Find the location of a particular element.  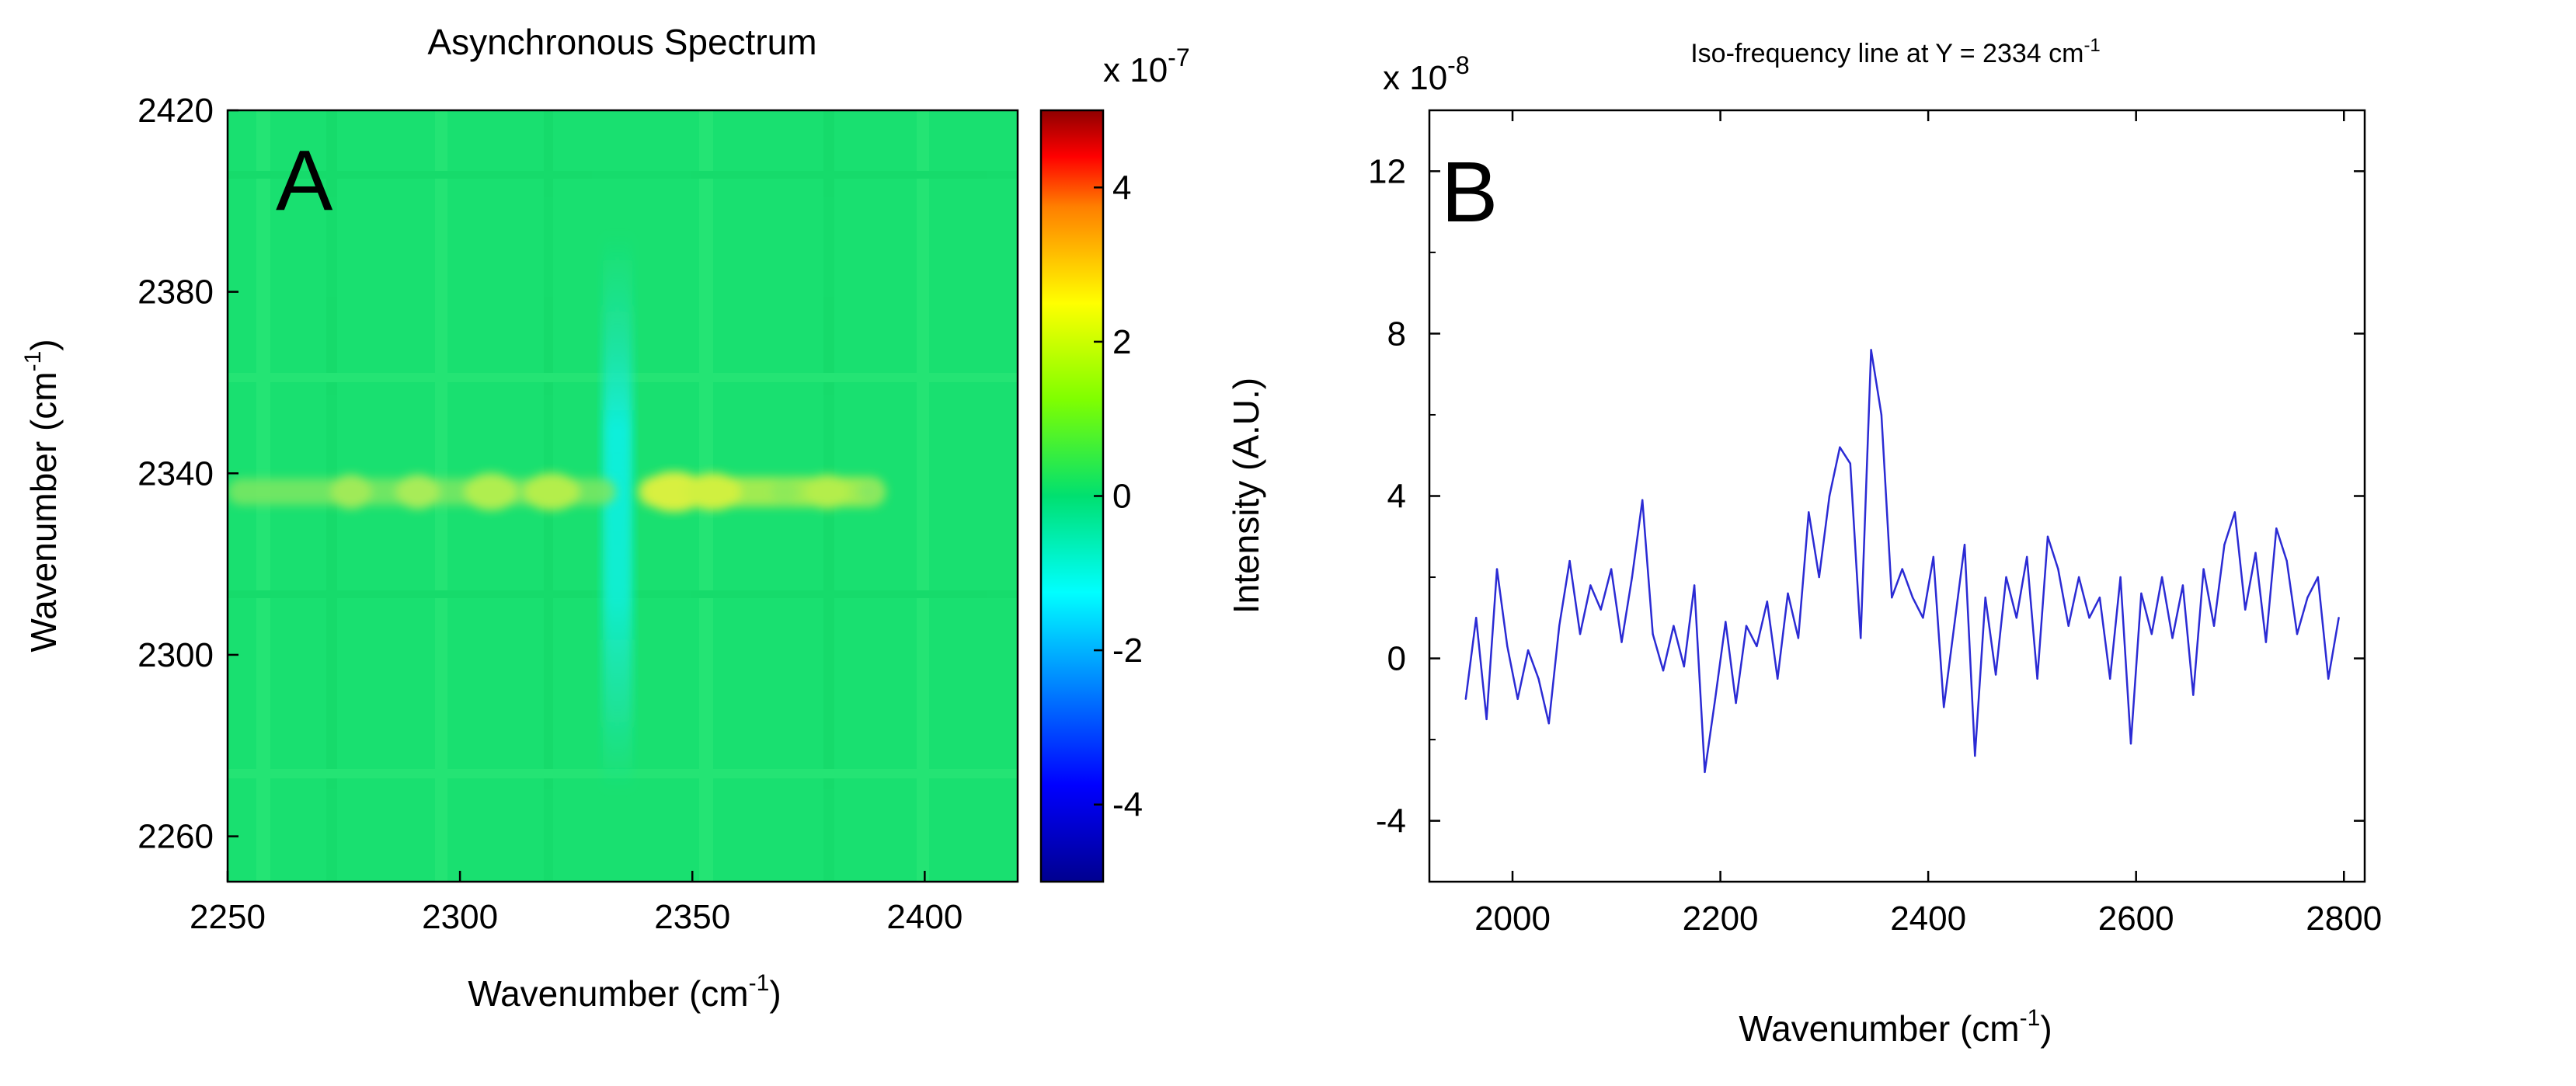

panel-a-x-ticks: 2250 2300 2350 2400 is located at coordinates (576, 904).